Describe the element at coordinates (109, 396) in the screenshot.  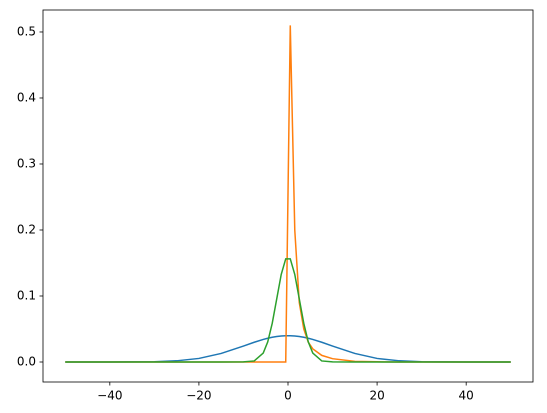
I see `x-tick-label: −40` at that location.